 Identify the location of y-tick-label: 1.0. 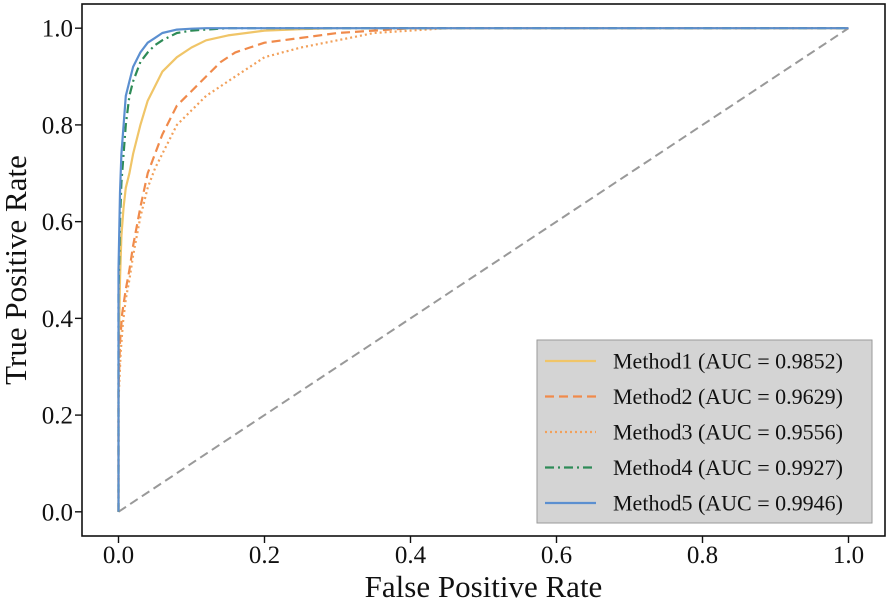
(57, 29).